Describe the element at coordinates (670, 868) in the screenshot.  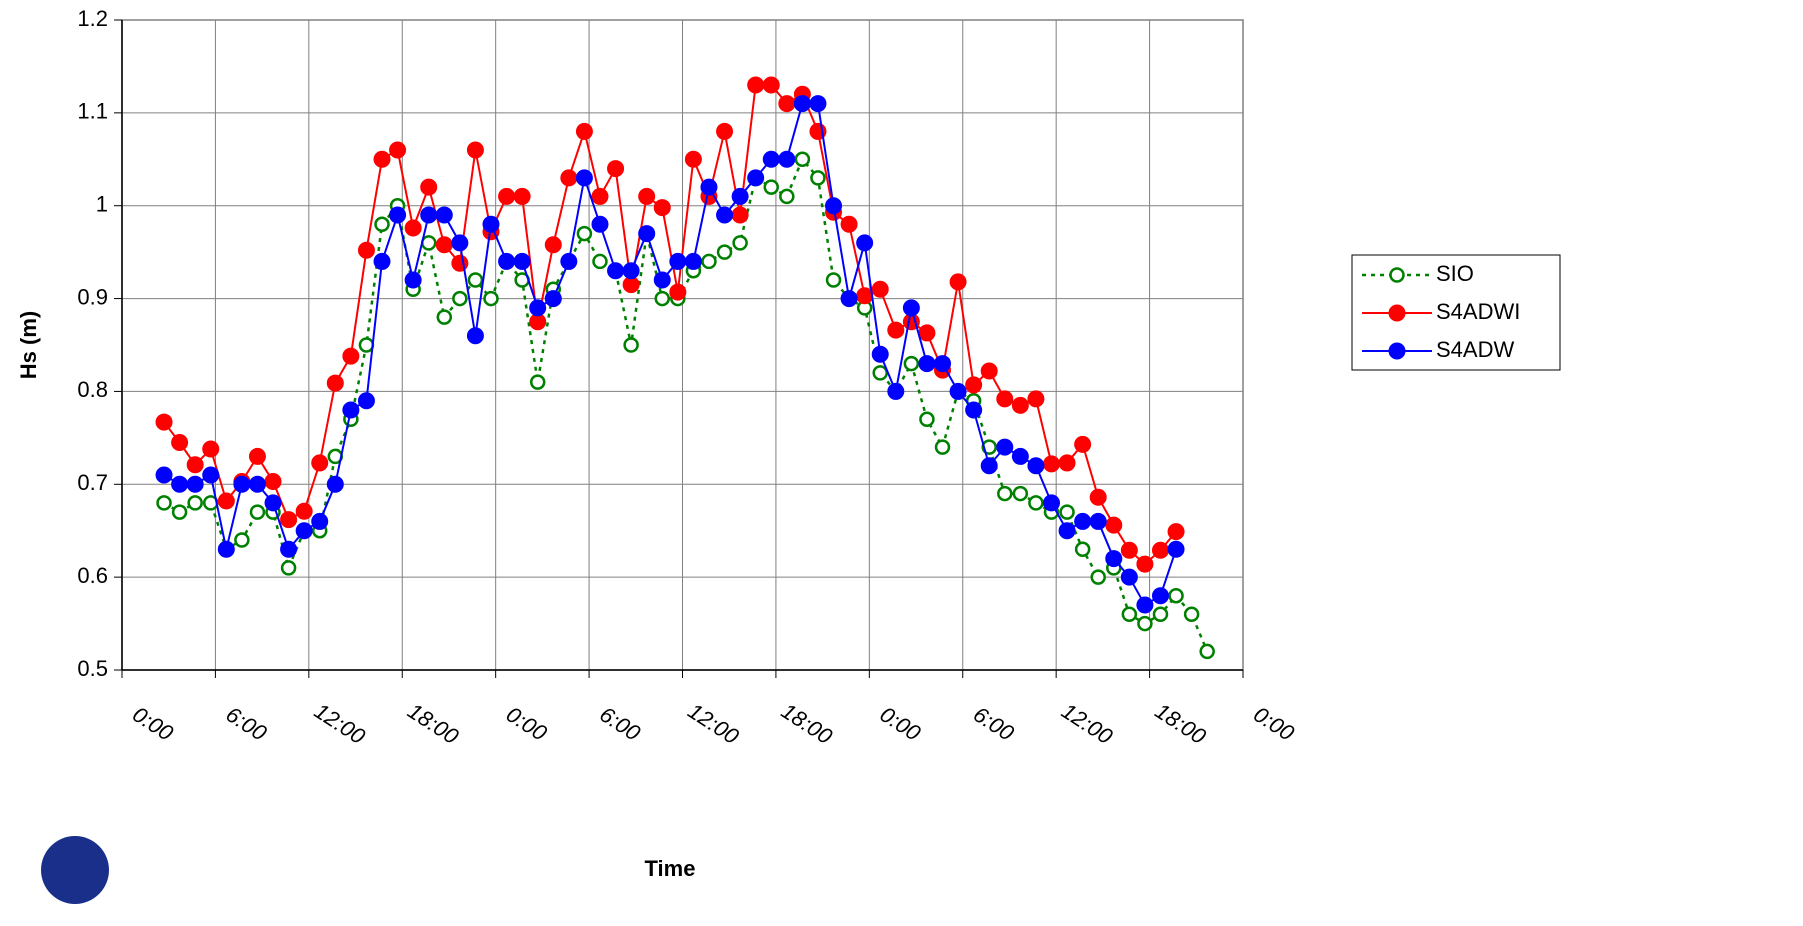
I see `x-axis-label: Time` at that location.